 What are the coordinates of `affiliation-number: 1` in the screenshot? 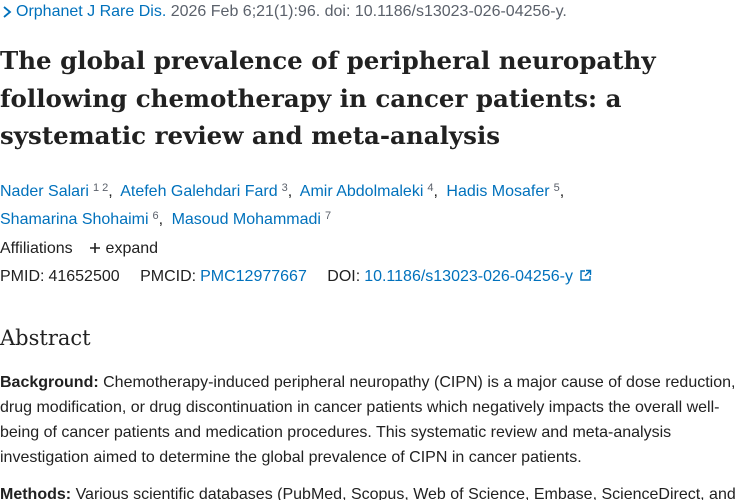 It's located at (96, 188).